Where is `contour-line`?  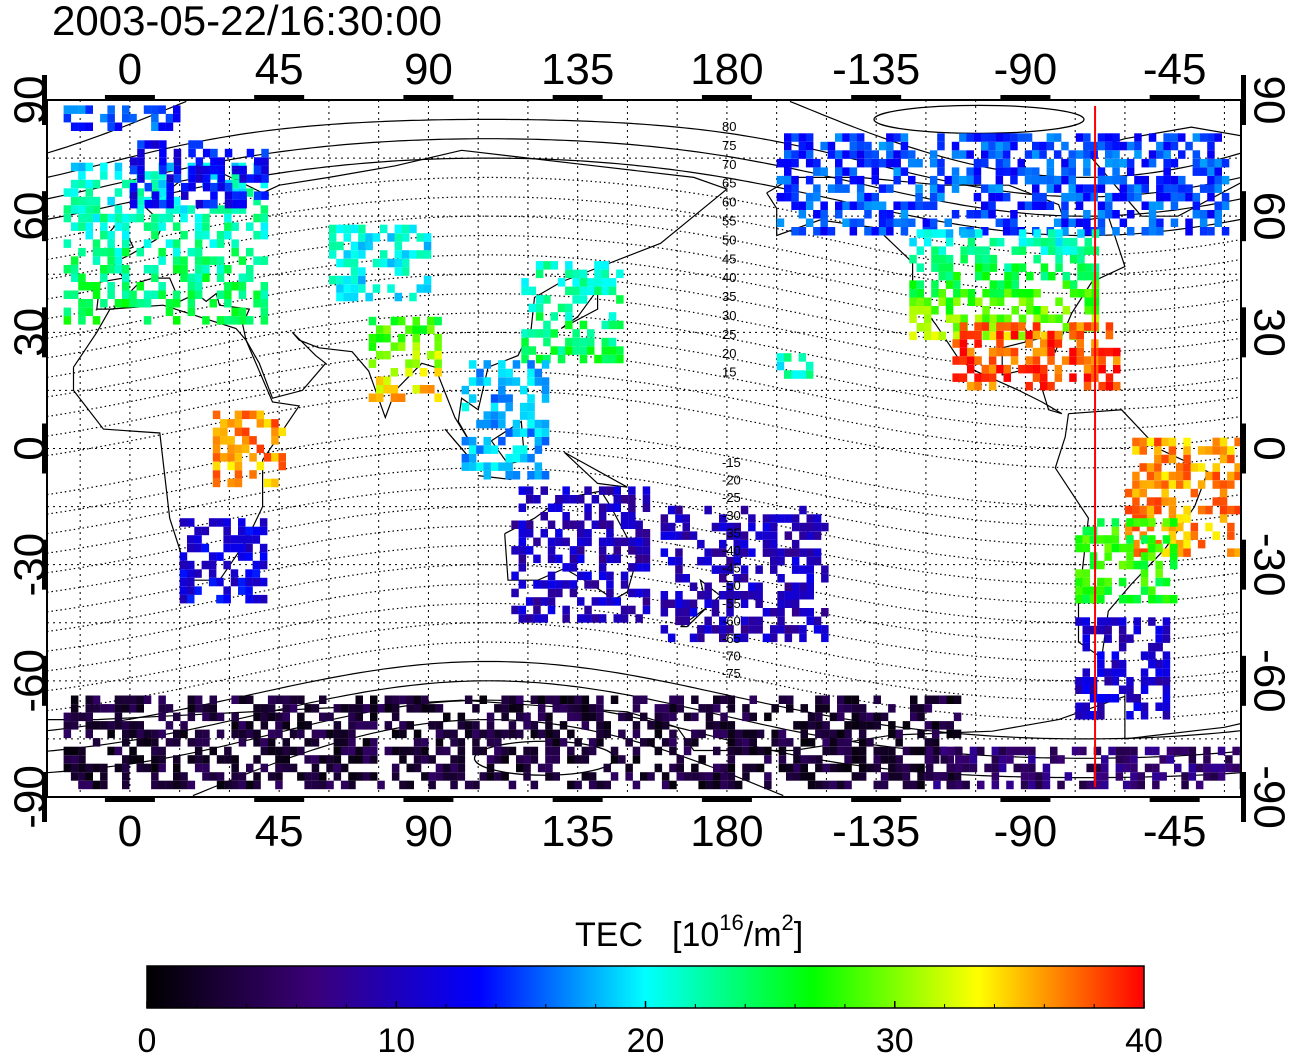 contour-line is located at coordinates (644, 390).